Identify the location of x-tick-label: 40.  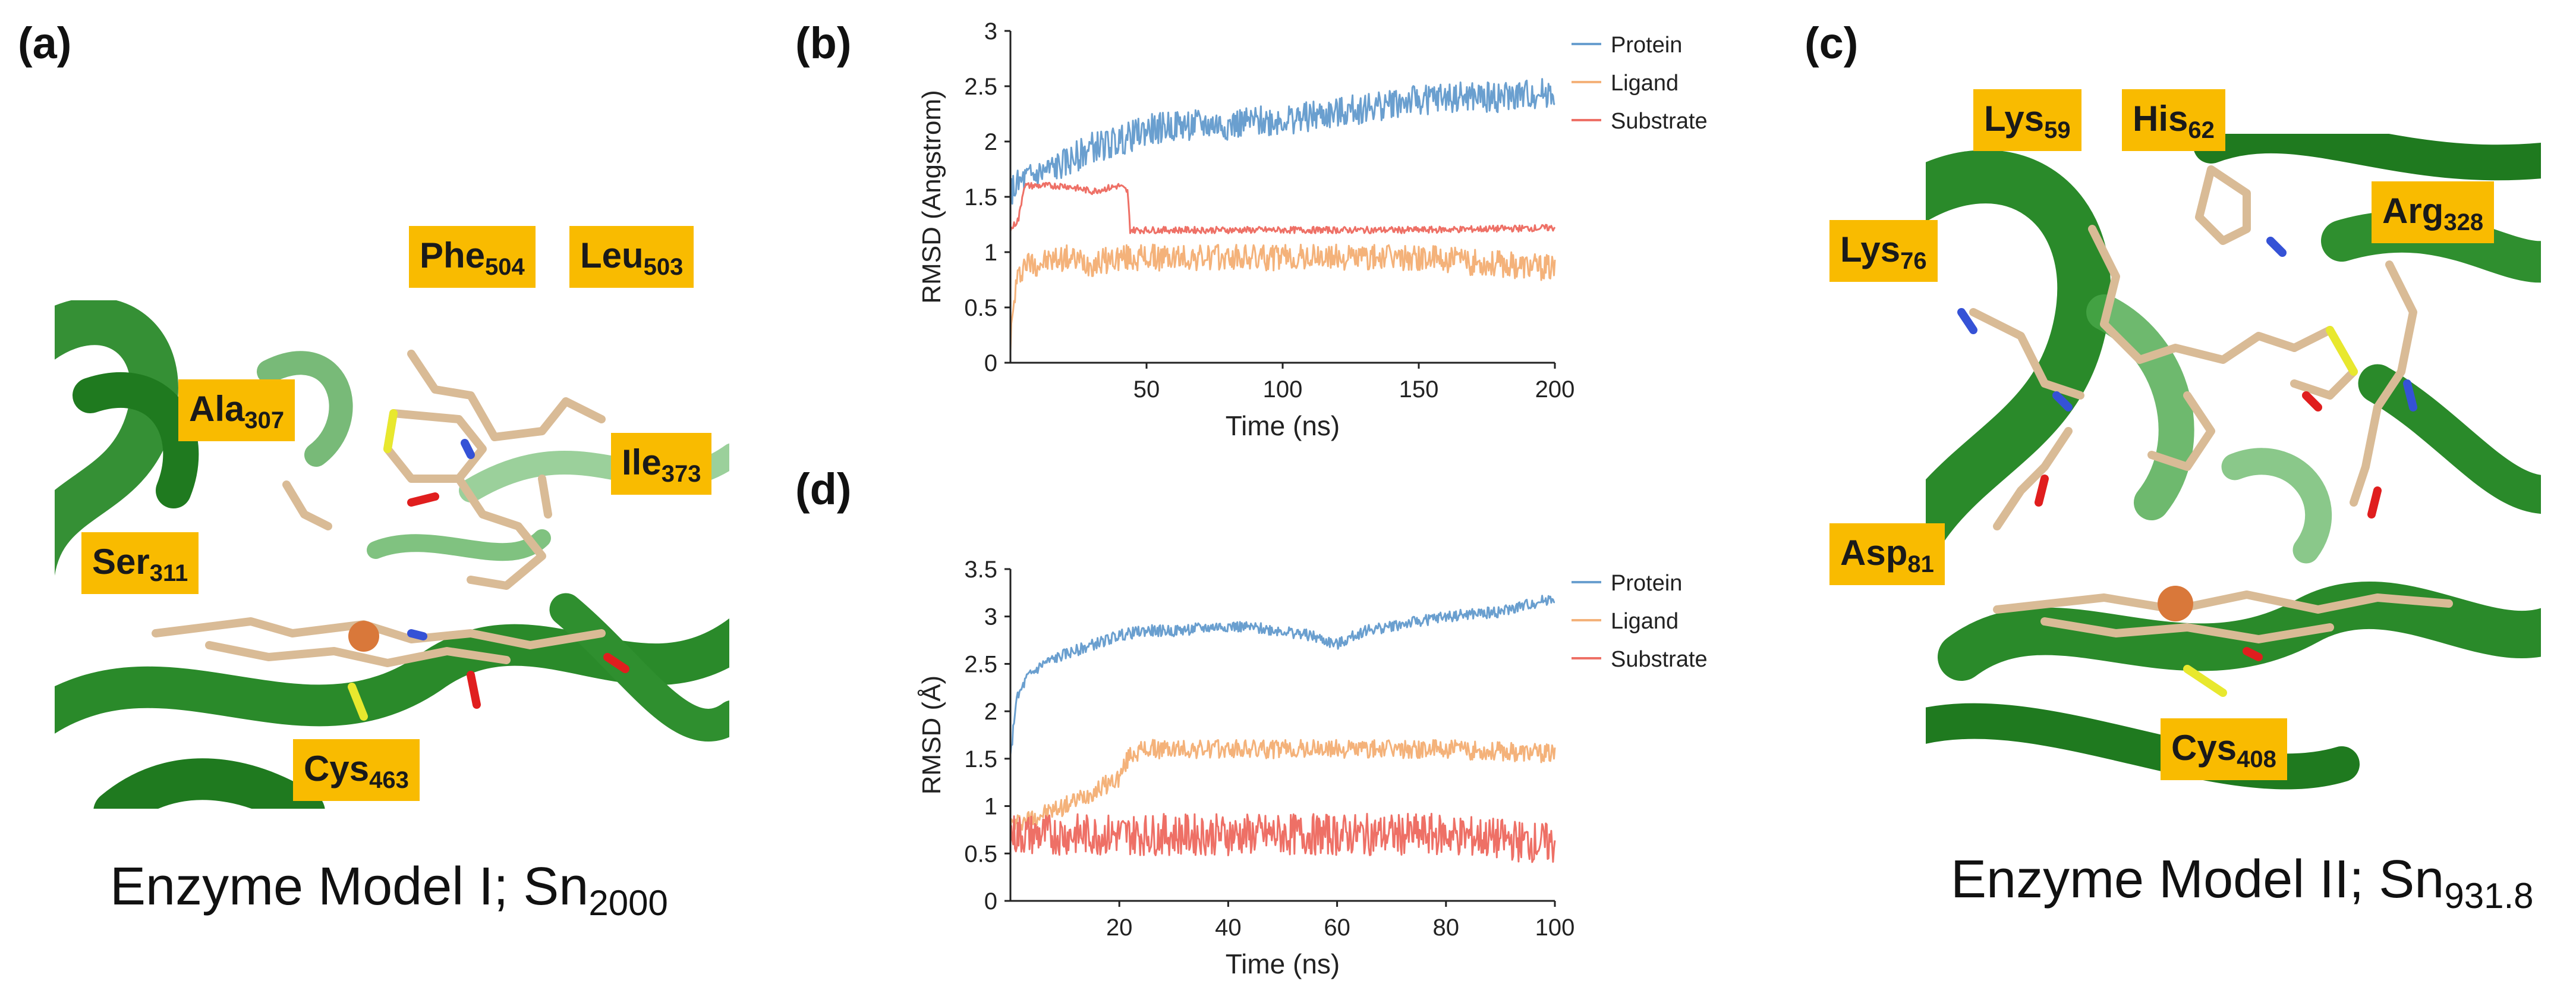
(1228, 928).